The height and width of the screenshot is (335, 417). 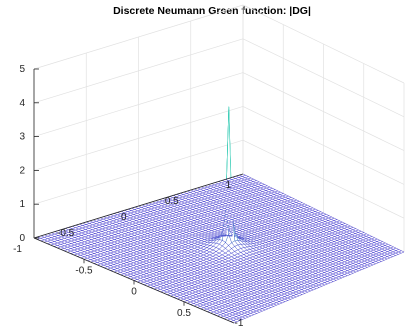 I want to click on chart-title: Discrete Neumann Green function: |DG|, so click(x=212, y=11).